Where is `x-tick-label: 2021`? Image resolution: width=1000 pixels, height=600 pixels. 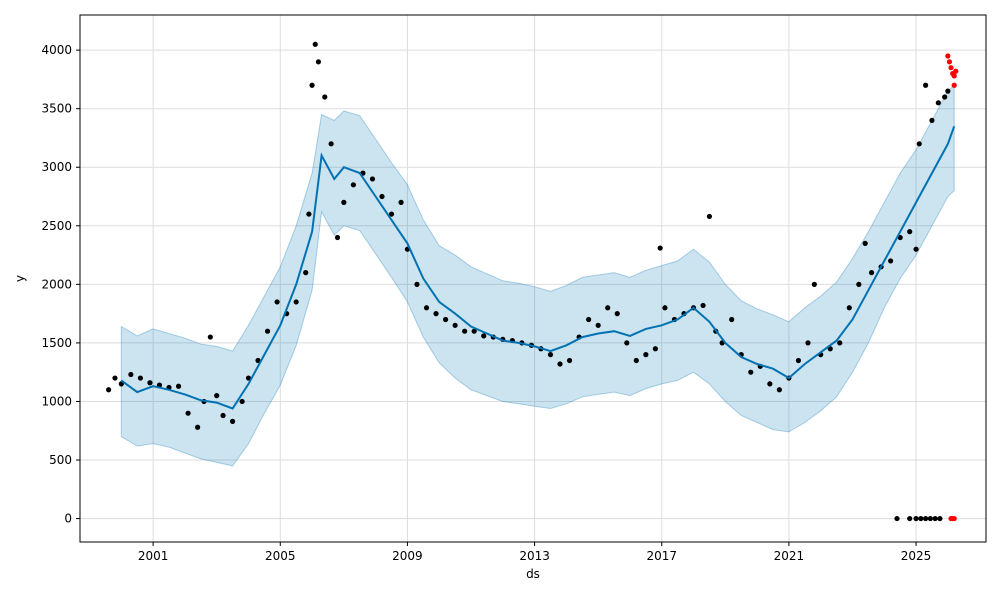
x-tick-label: 2021 is located at coordinates (789, 556).